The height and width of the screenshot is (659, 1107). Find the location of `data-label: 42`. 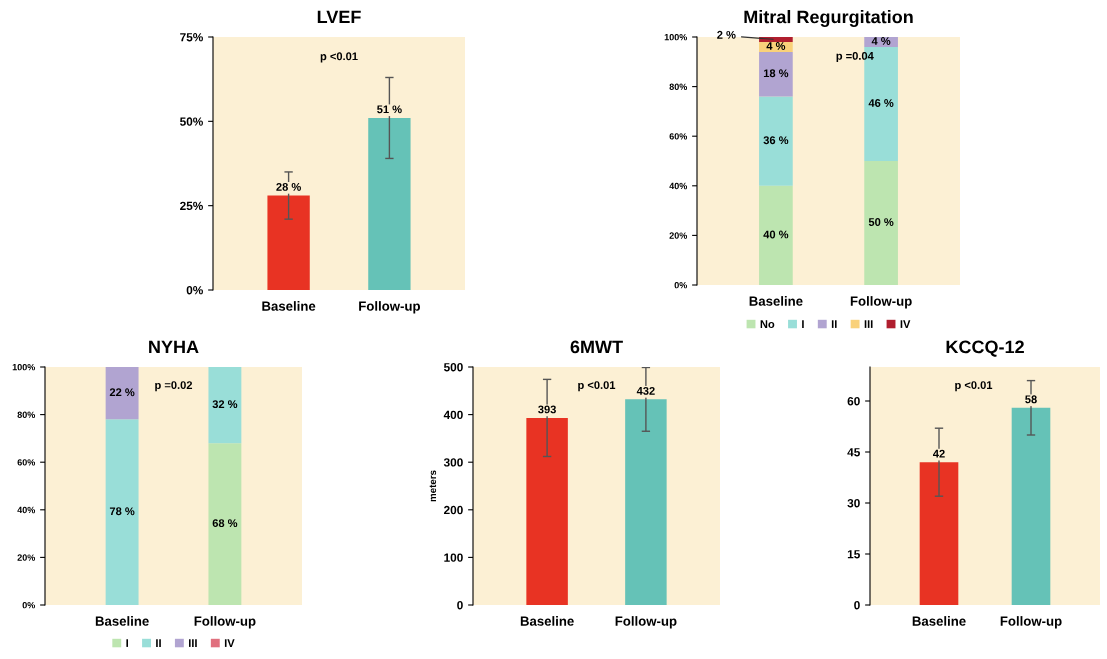

data-label: 42 is located at coordinates (938, 453).